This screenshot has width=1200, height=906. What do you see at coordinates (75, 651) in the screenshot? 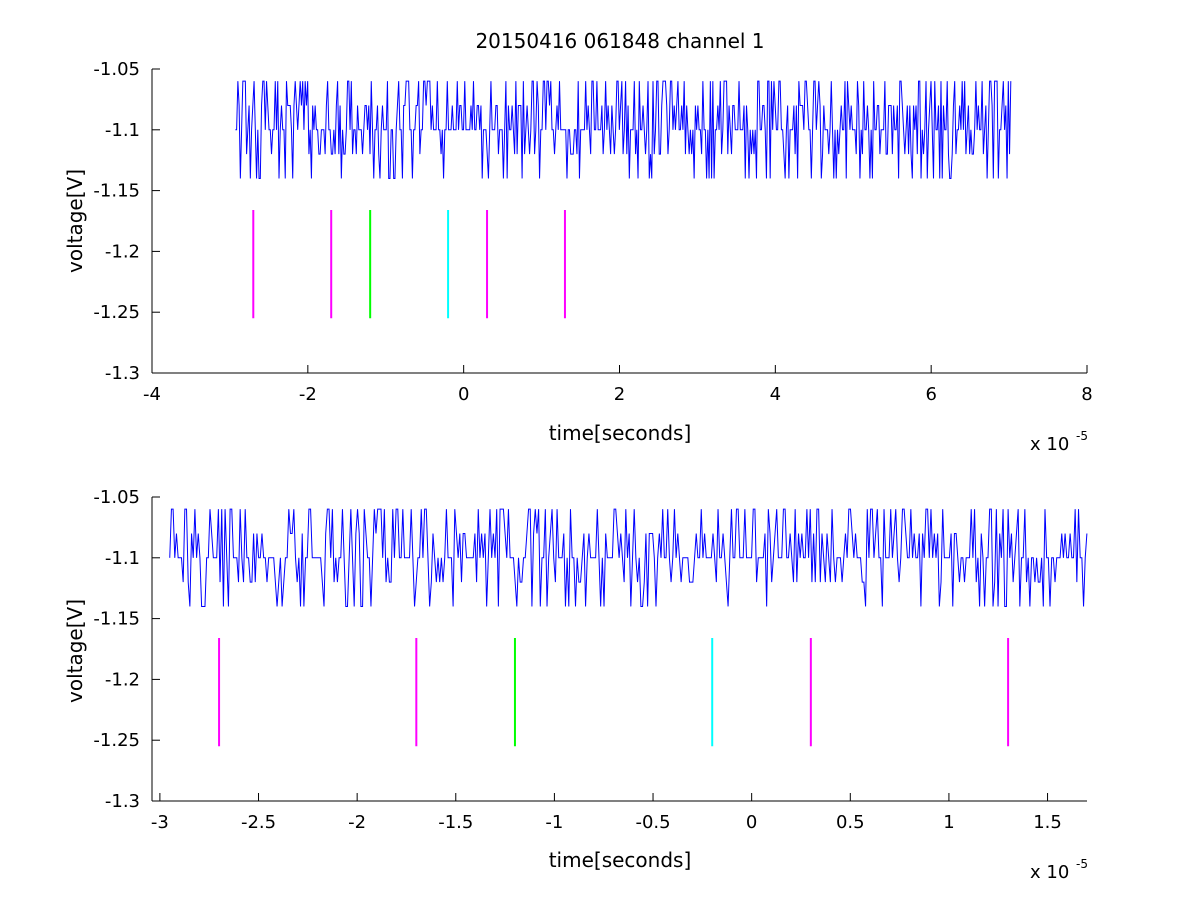
I see `bottom-y-axis-label: voltage[V]` at bounding box center [75, 651].